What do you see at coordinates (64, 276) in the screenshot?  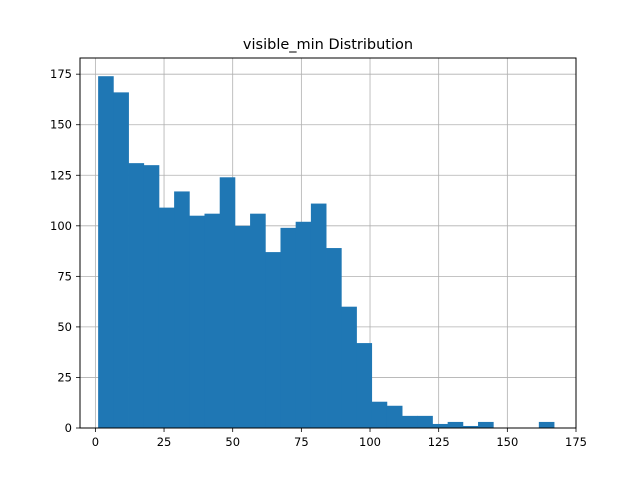 I see `y-tick-label: 75` at bounding box center [64, 276].